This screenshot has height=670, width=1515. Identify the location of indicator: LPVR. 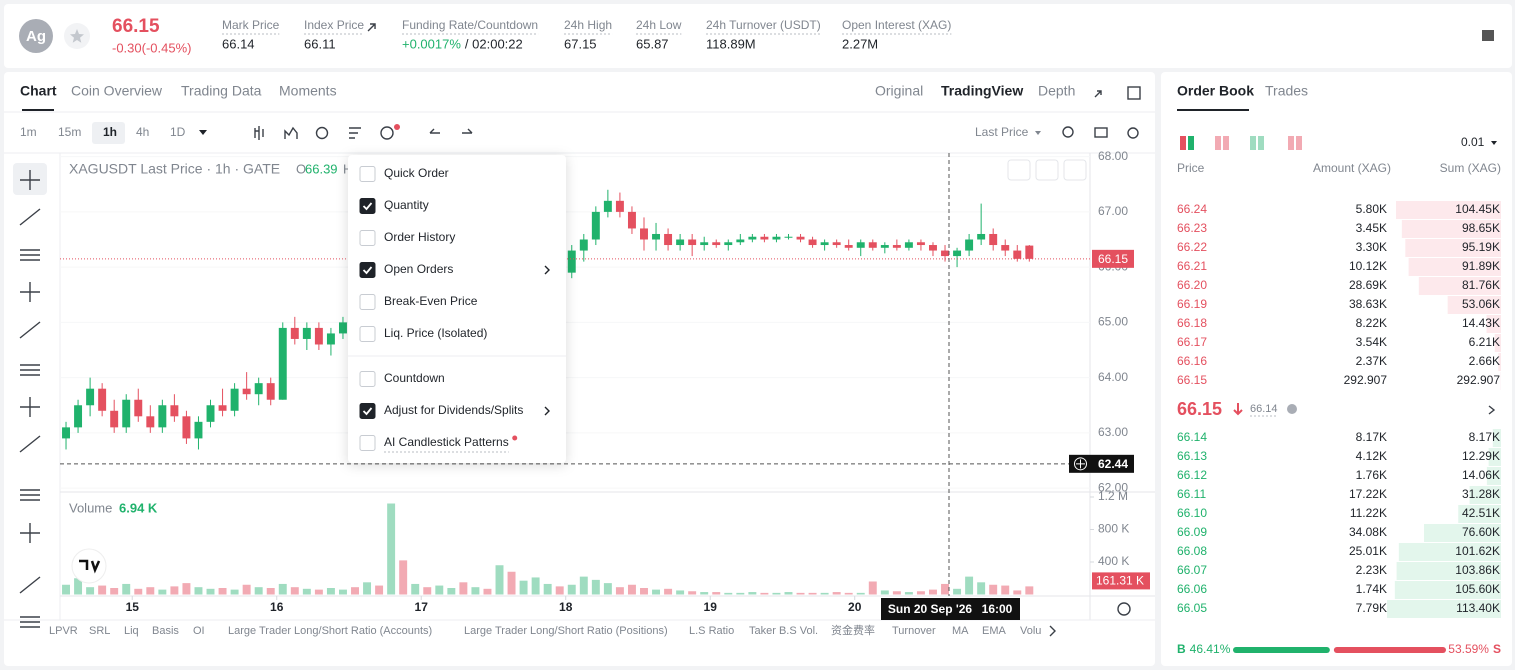
(63, 631).